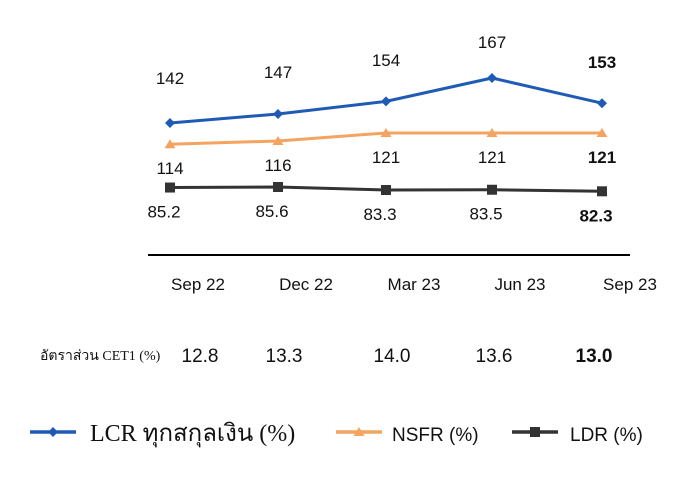  What do you see at coordinates (277, 165) in the screenshot?
I see `value-label-1-1: 116` at bounding box center [277, 165].